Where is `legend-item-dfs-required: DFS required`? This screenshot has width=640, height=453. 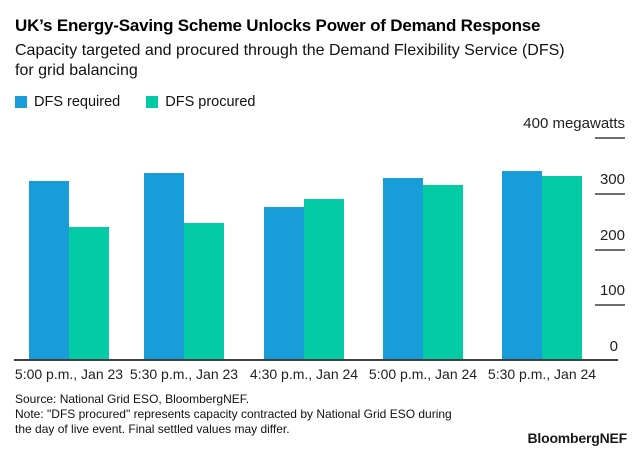 legend-item-dfs-required: DFS required is located at coordinates (67, 102).